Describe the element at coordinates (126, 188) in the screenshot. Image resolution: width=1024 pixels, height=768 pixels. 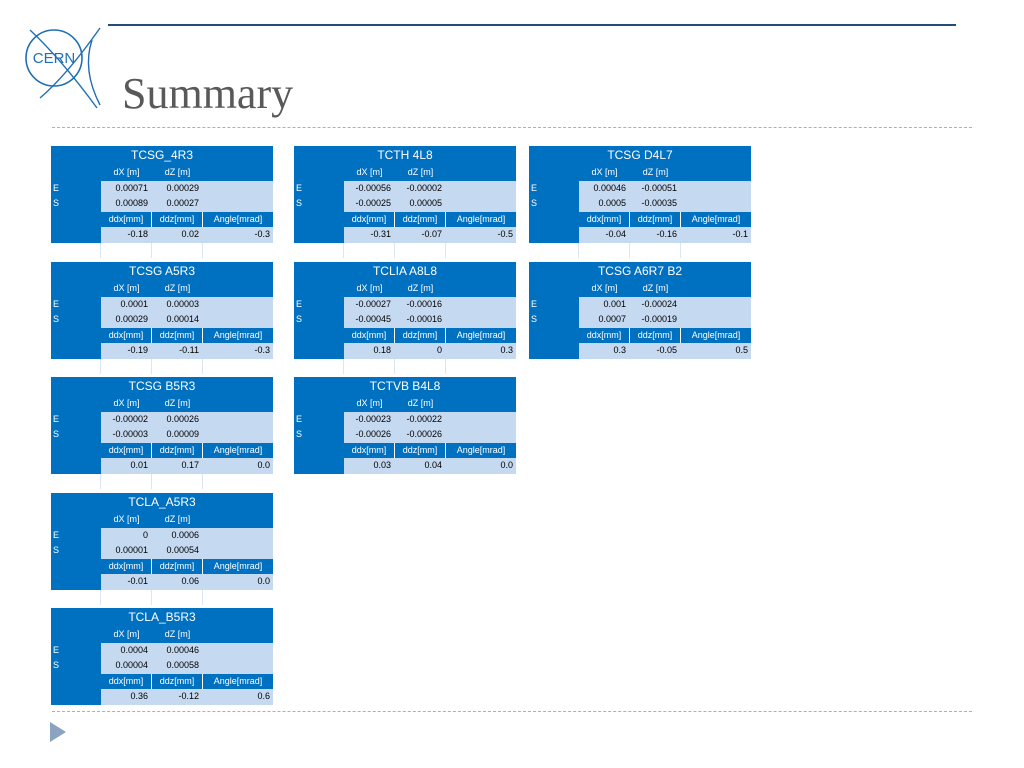
I see `e-dx-value: 0.00071` at that location.